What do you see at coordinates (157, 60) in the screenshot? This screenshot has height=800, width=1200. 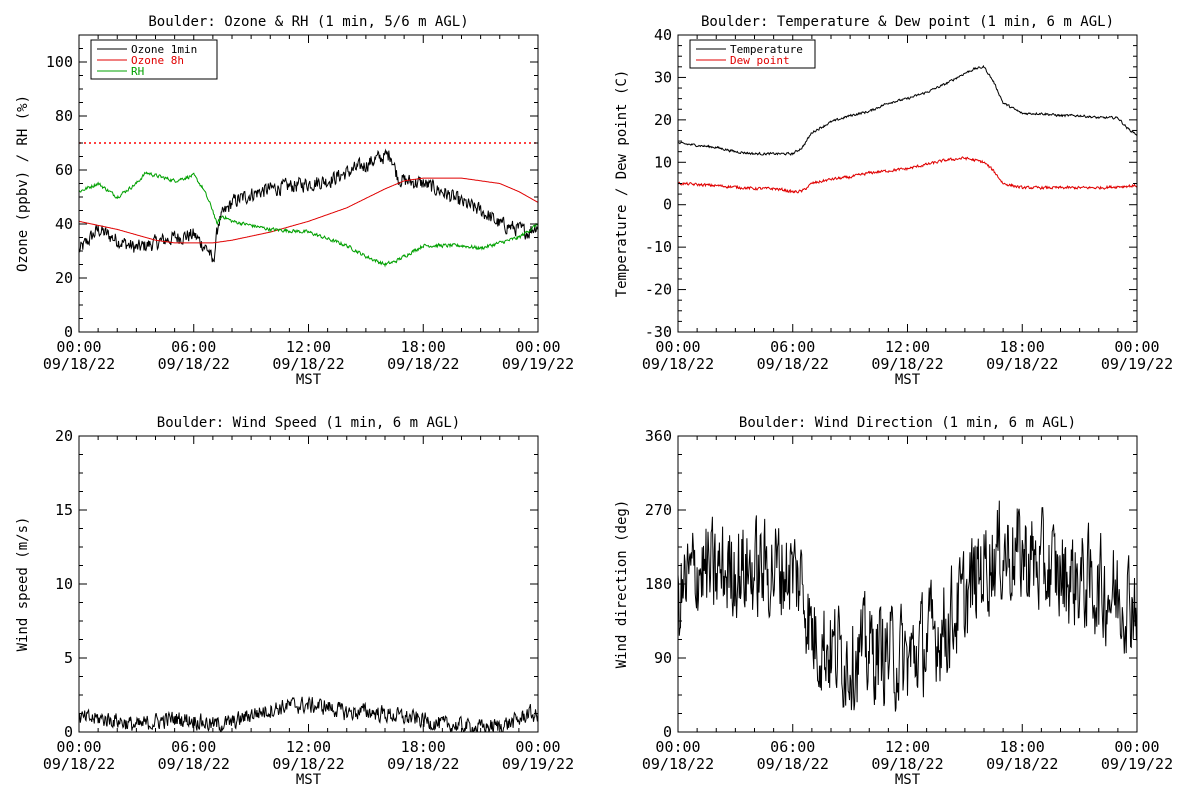 I see `legend-label: Ozone 8h` at bounding box center [157, 60].